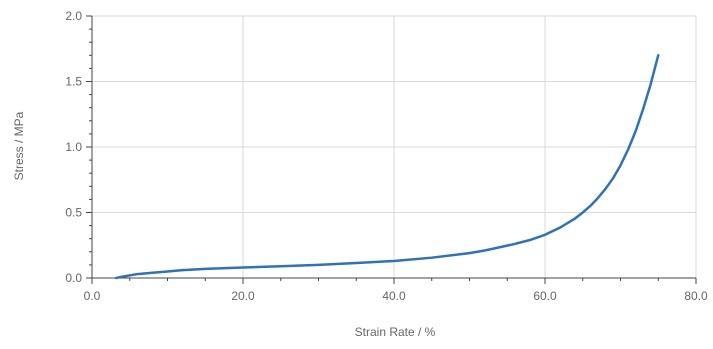  Describe the element at coordinates (19, 145) in the screenshot. I see `y-axis-label: Stress / MPa` at that location.